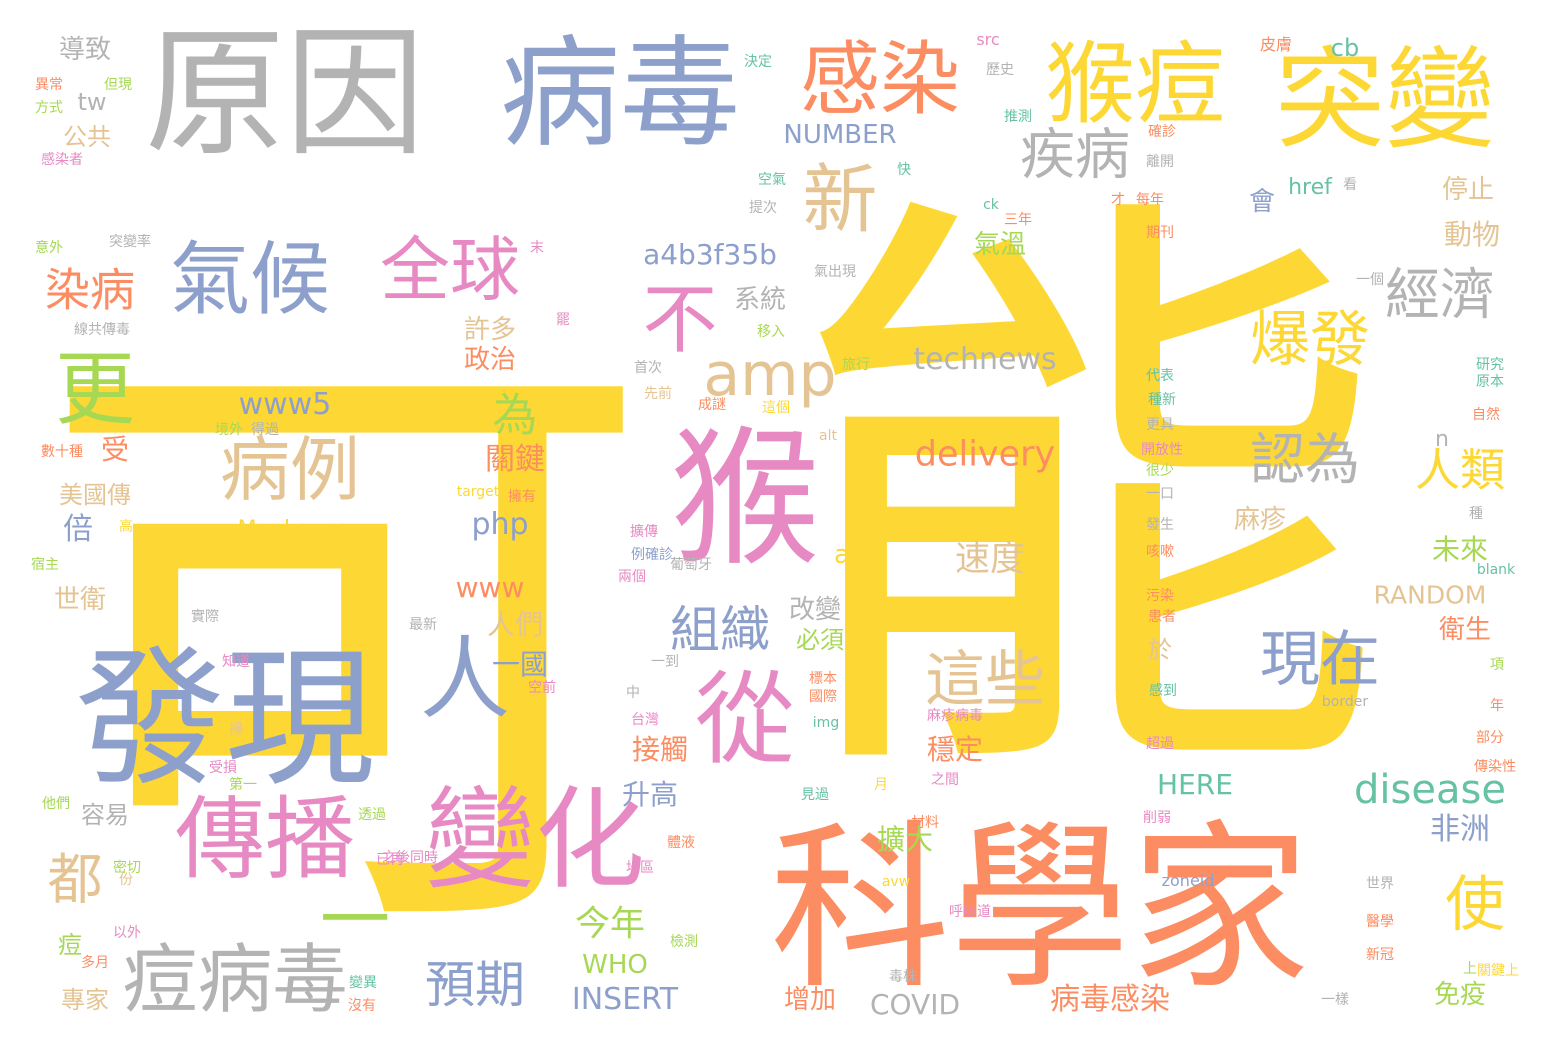 This screenshot has height=1052, width=1548. What do you see at coordinates (1345, 702) in the screenshot?
I see `word: border` at bounding box center [1345, 702].